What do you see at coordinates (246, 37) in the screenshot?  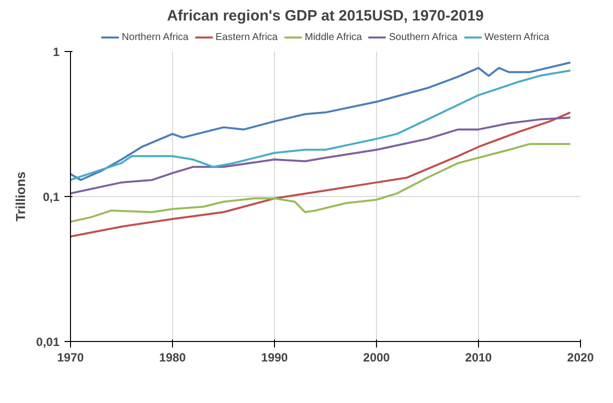 I see `legend-label: Eastern Africa` at bounding box center [246, 37].